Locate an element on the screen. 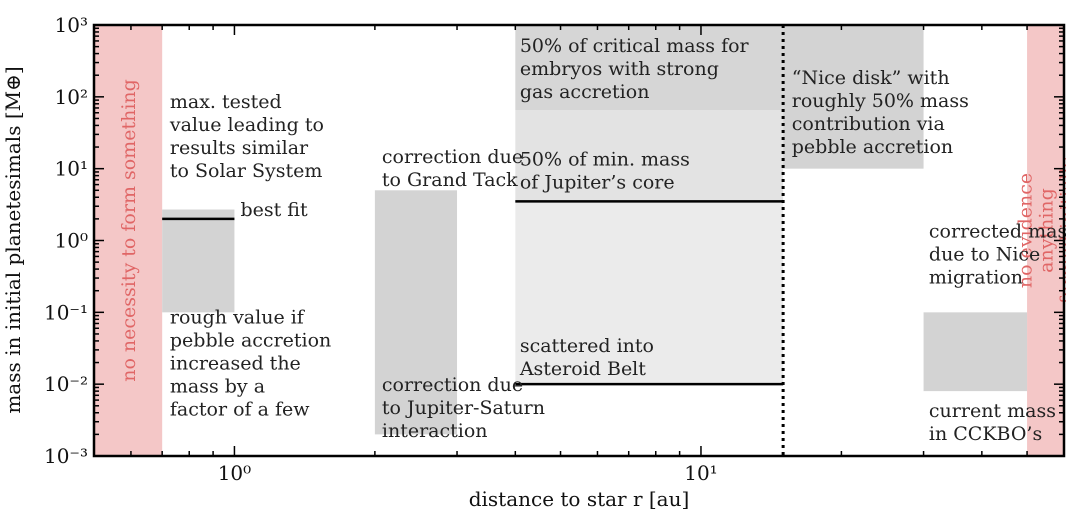 The width and height of the screenshot is (1066, 517). annotation-7: scattered into Asteroid Belt is located at coordinates (586, 357).